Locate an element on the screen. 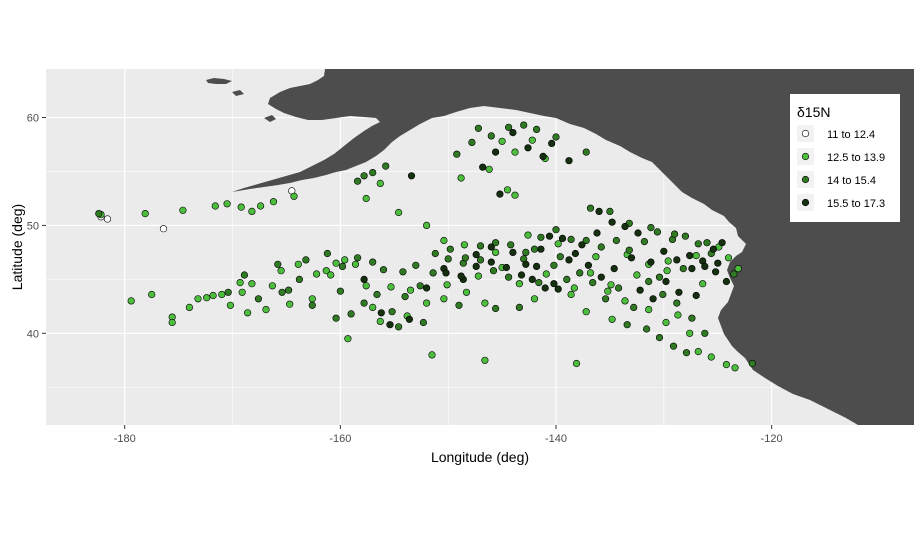 This screenshot has width=921, height=538. x-tick-label: -140 is located at coordinates (556, 439).